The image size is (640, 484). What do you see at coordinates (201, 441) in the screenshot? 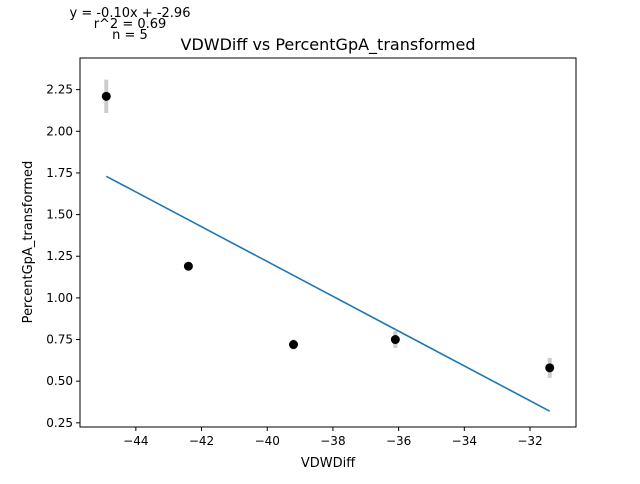
I see `x-tick-label: −42` at bounding box center [201, 441].